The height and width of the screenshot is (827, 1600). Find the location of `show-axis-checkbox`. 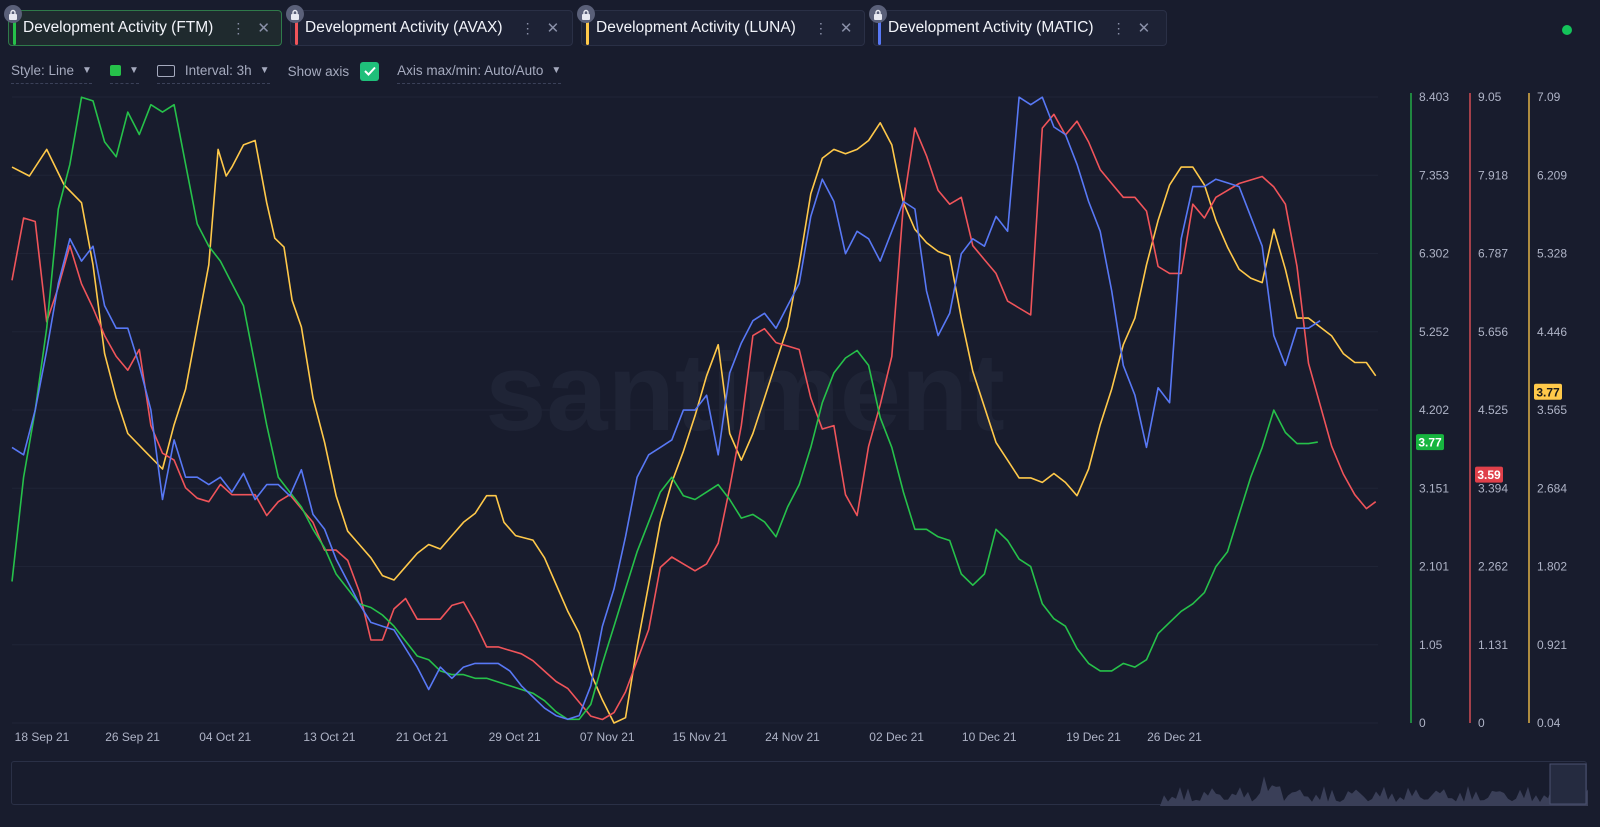

show-axis-checkbox is located at coordinates (370, 71).